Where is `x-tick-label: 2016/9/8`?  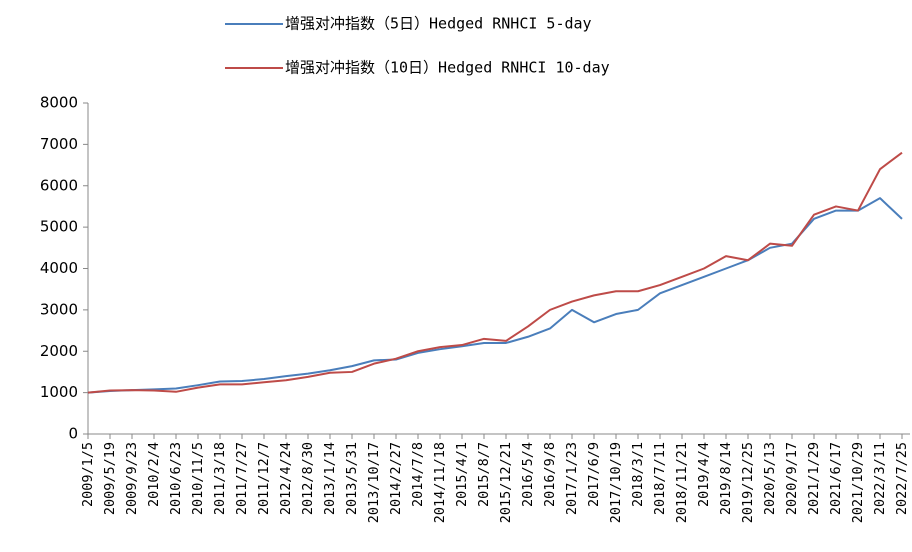 x-tick-label: 2016/9/8 is located at coordinates (550, 474).